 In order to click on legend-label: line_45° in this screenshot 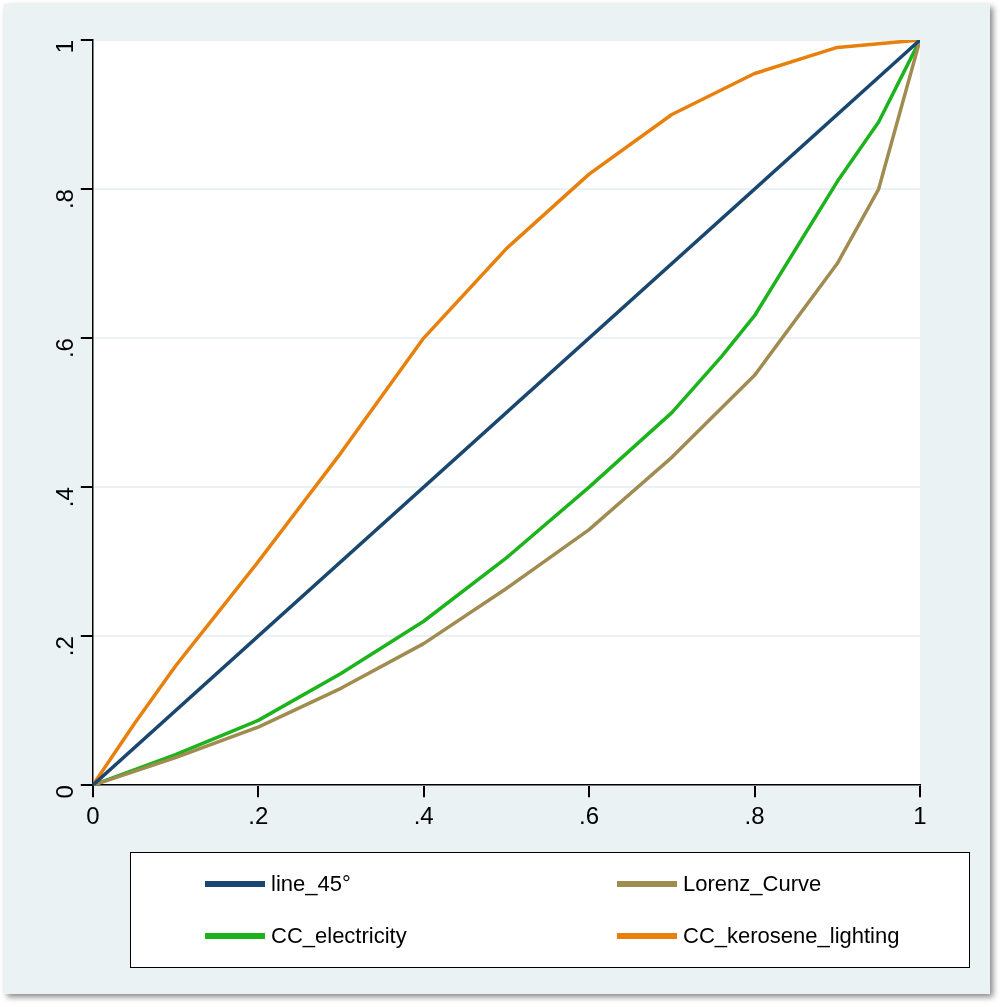, I will do `click(311, 884)`.